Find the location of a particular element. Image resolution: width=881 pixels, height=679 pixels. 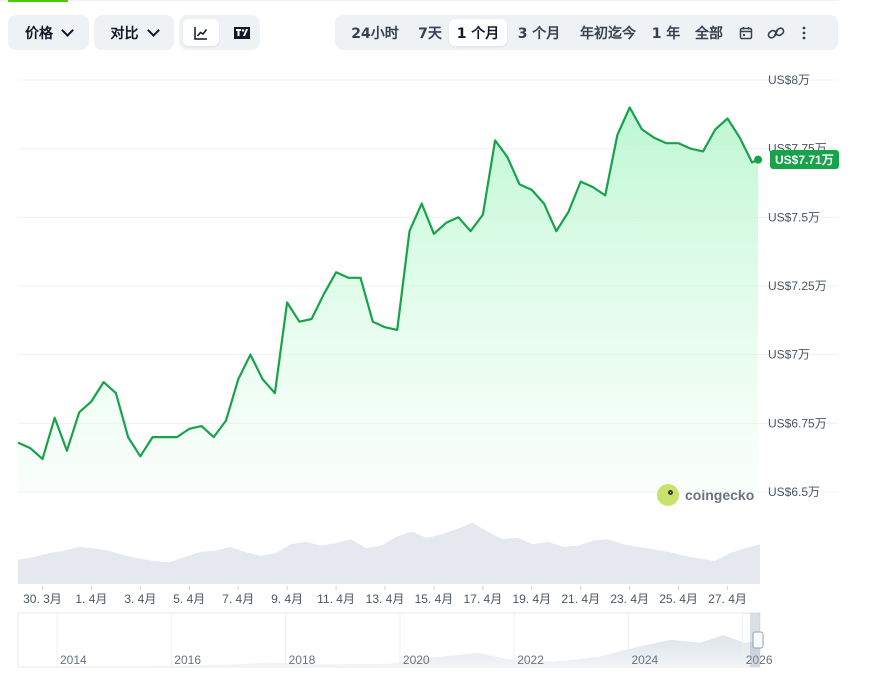

more-vertical-icon is located at coordinates (804, 32).